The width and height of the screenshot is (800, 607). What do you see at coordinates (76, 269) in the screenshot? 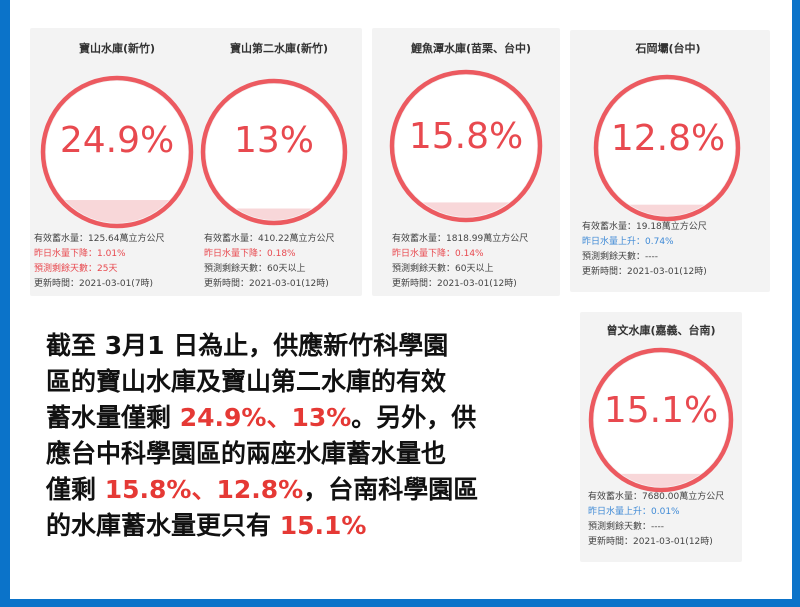
I see `reservoir-days: 預測剩餘天數：25天` at bounding box center [76, 269].